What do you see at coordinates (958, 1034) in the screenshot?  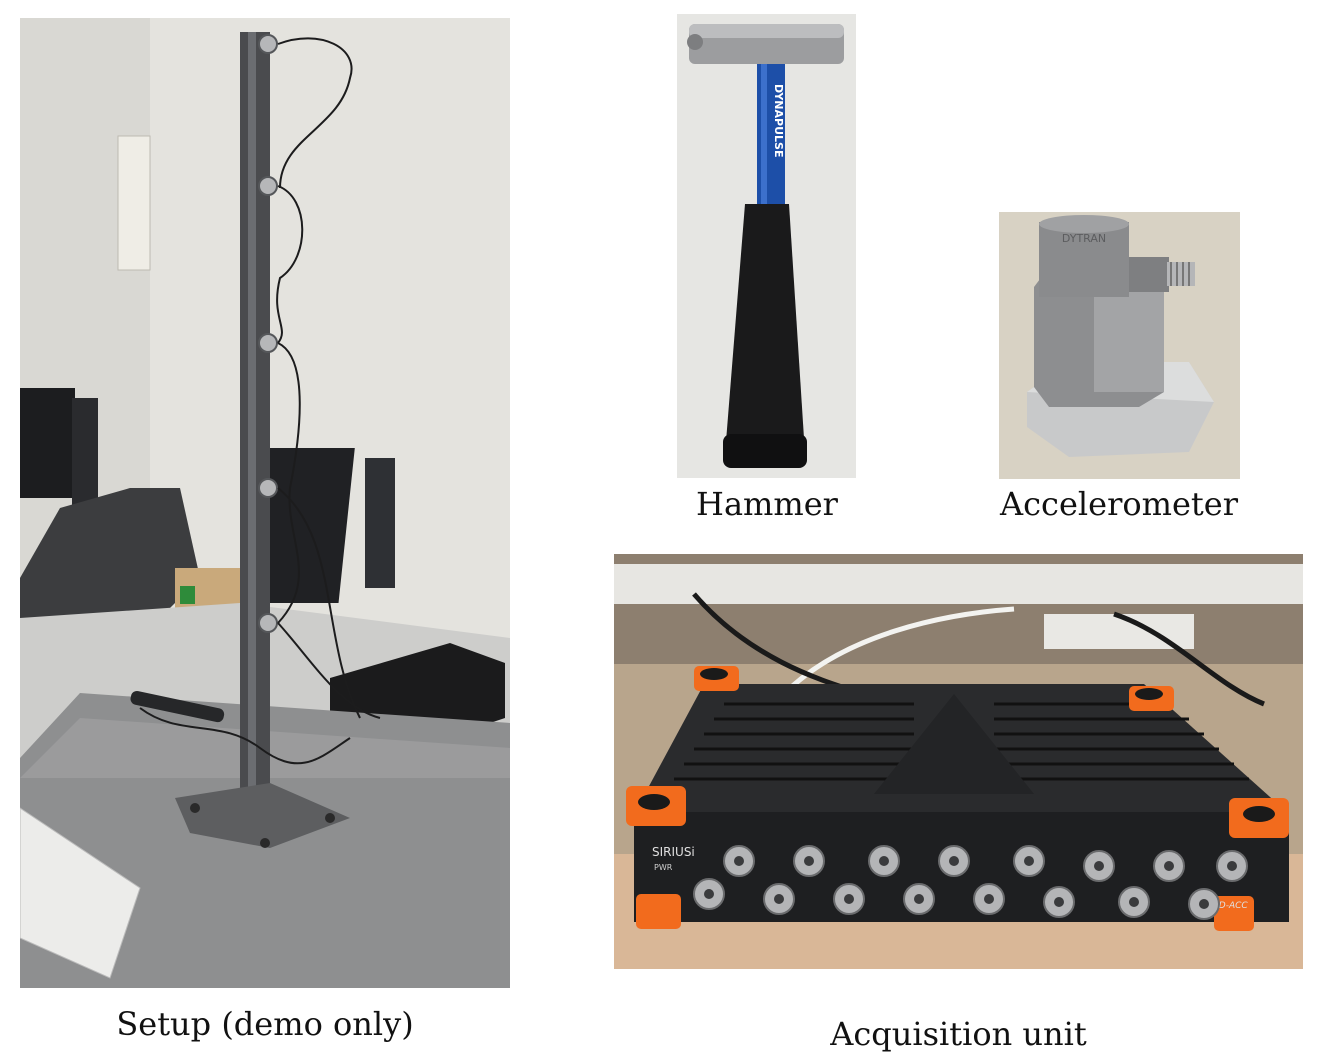 I see `acquisition-caption: Acquisition unit` at bounding box center [958, 1034].